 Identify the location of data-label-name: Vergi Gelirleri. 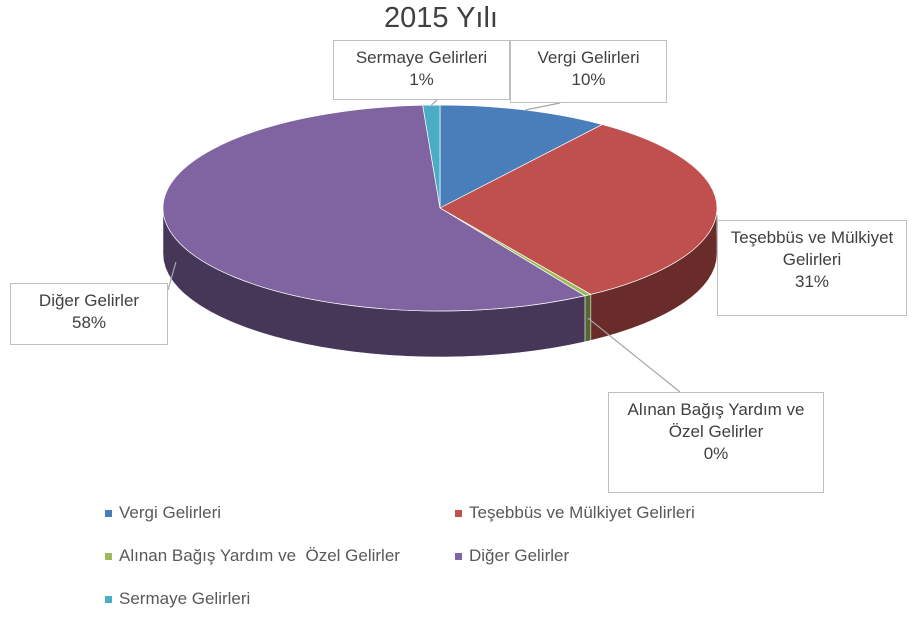
(588, 57).